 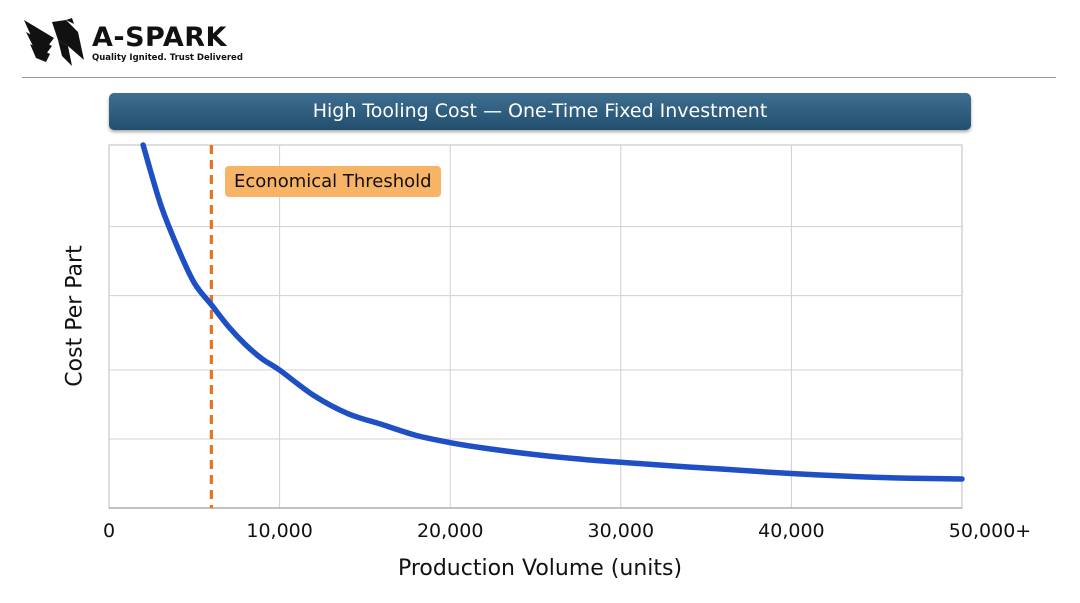 I want to click on brand-name: A-SPARK, so click(x=159, y=37).